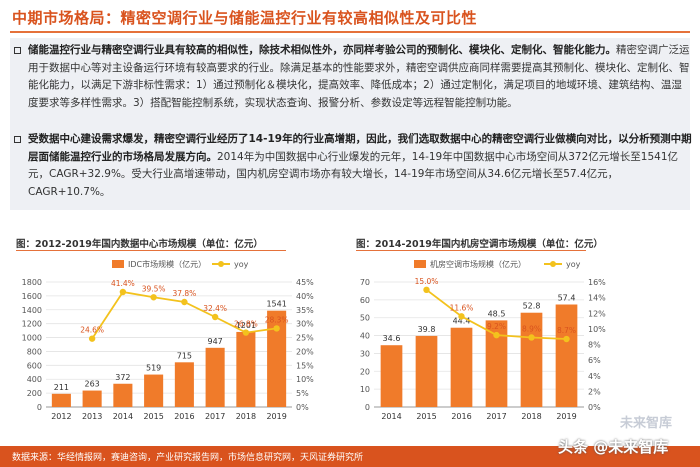 This screenshot has width=700, height=467. I want to click on y2-axis-tick-label: 35%, so click(305, 310).